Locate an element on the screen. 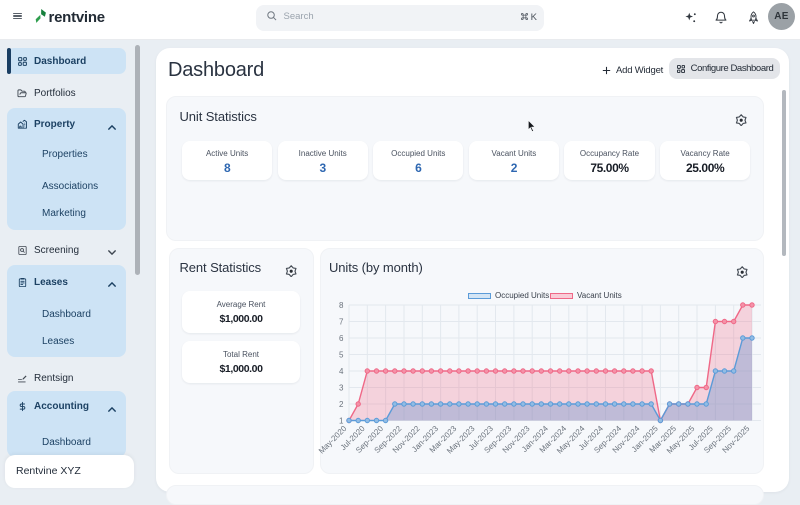 The image size is (800, 505). svg-text: 8 is located at coordinates (341, 305).